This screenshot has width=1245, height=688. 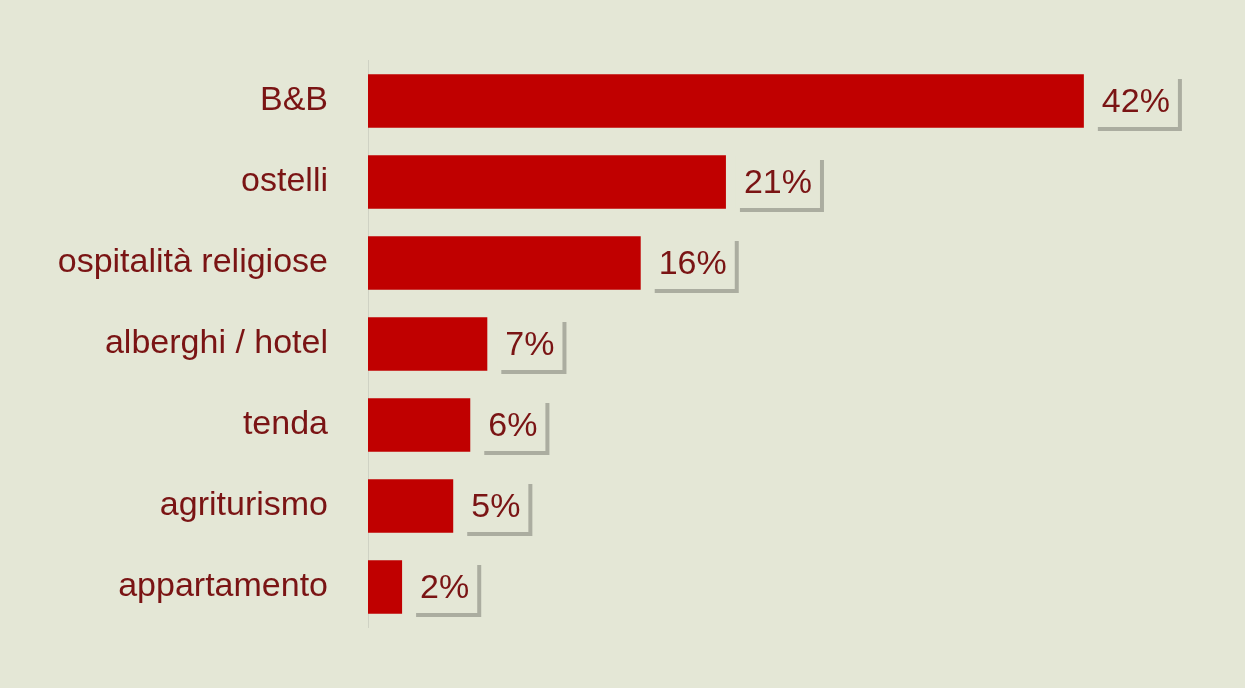 I want to click on data-label: 6%, so click(x=513, y=424).